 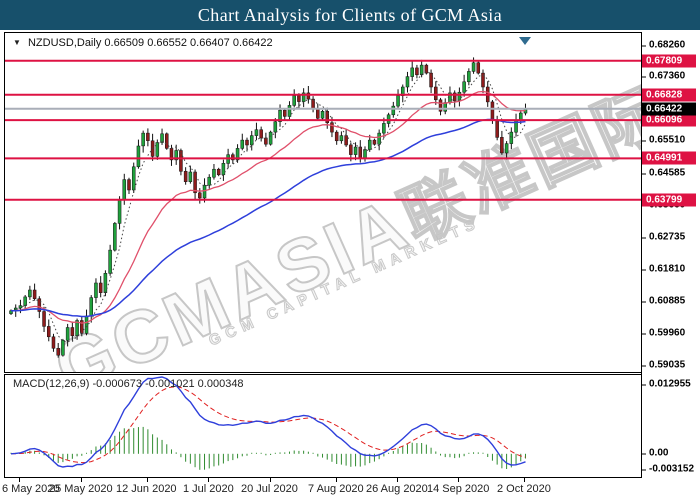 I want to click on macd-signal-line, so click(x=268, y=425).